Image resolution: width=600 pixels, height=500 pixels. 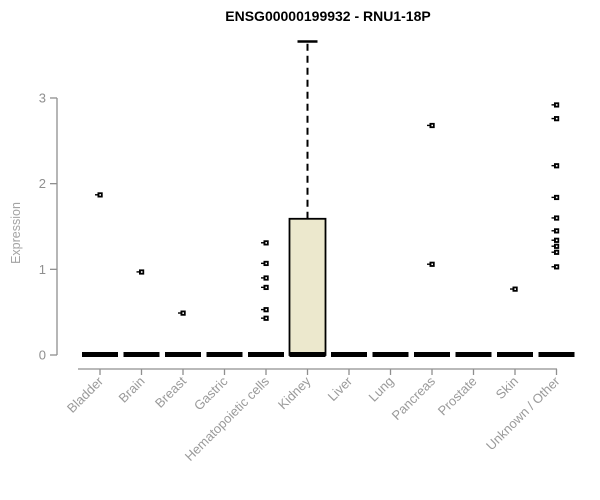 I want to click on x-category-label: Pancreas, so click(x=414, y=398).